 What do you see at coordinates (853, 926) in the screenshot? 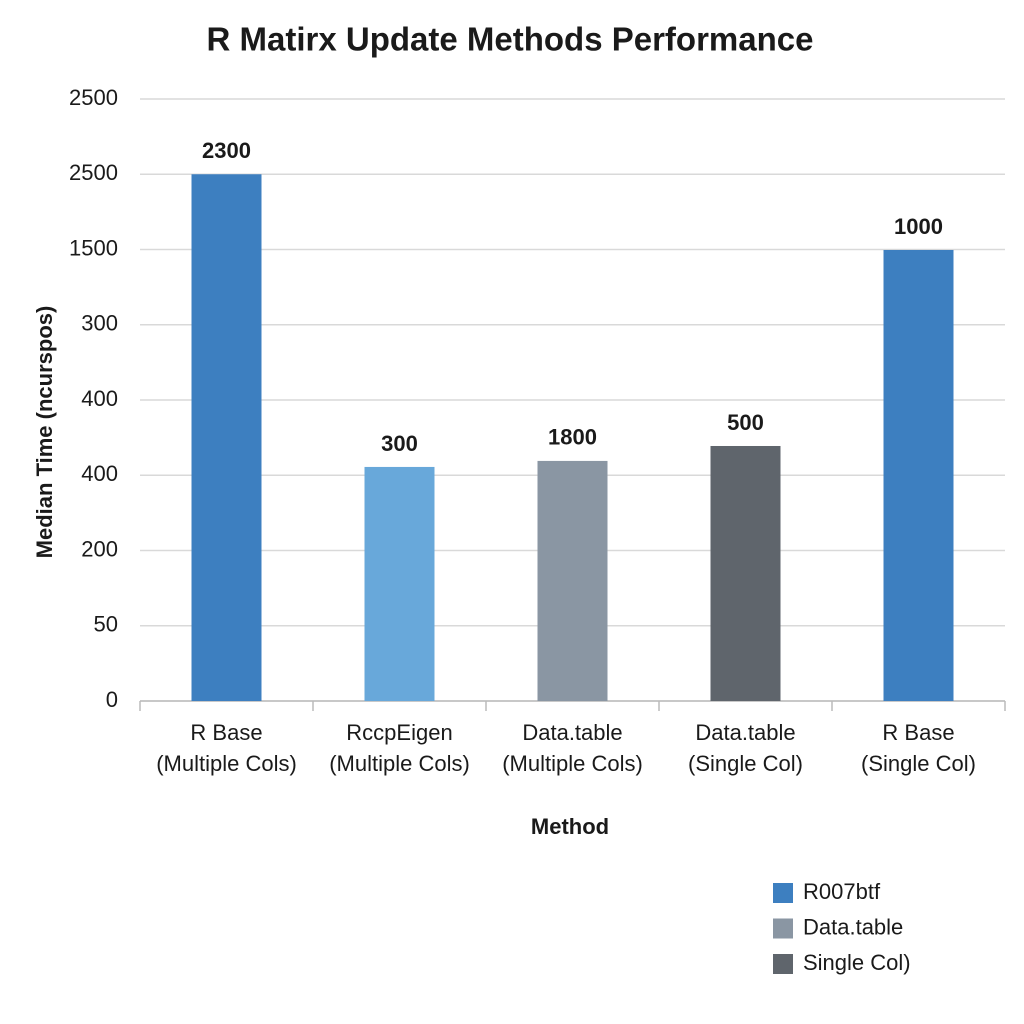
I see `legend-label: Data.table` at bounding box center [853, 926].